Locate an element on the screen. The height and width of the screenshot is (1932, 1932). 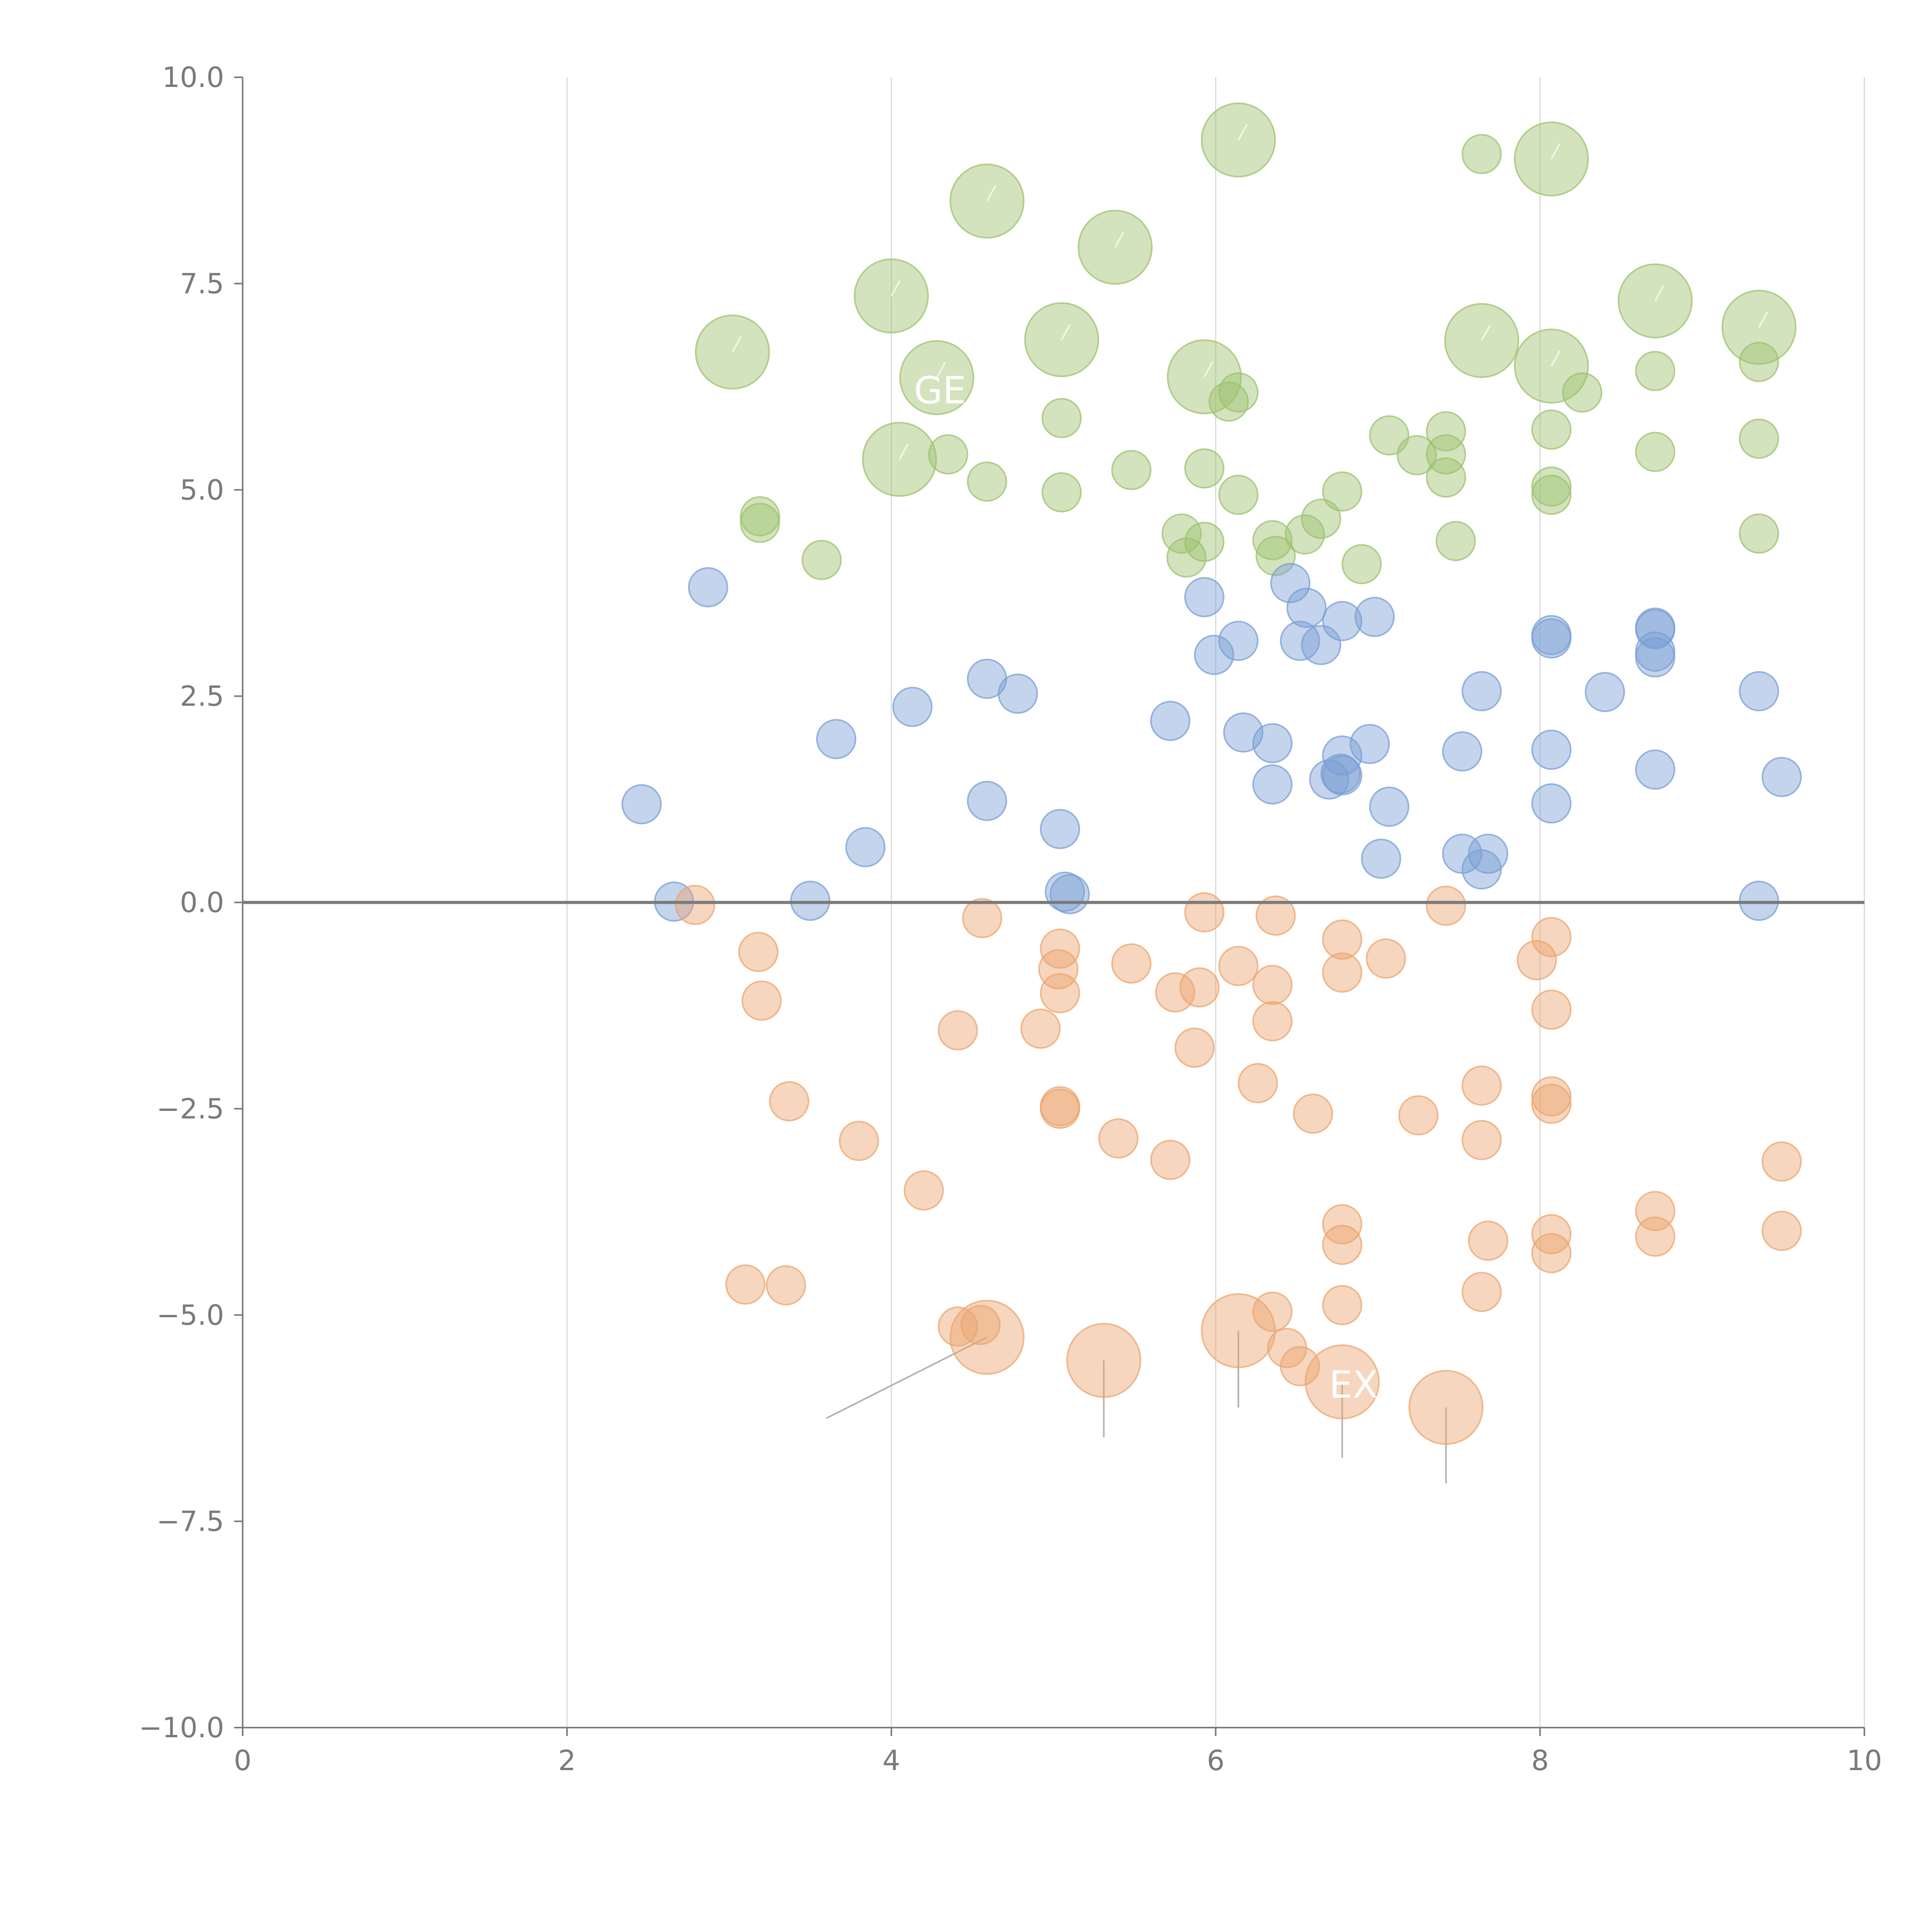
x-tick-label: 0 is located at coordinates (243, 1760).